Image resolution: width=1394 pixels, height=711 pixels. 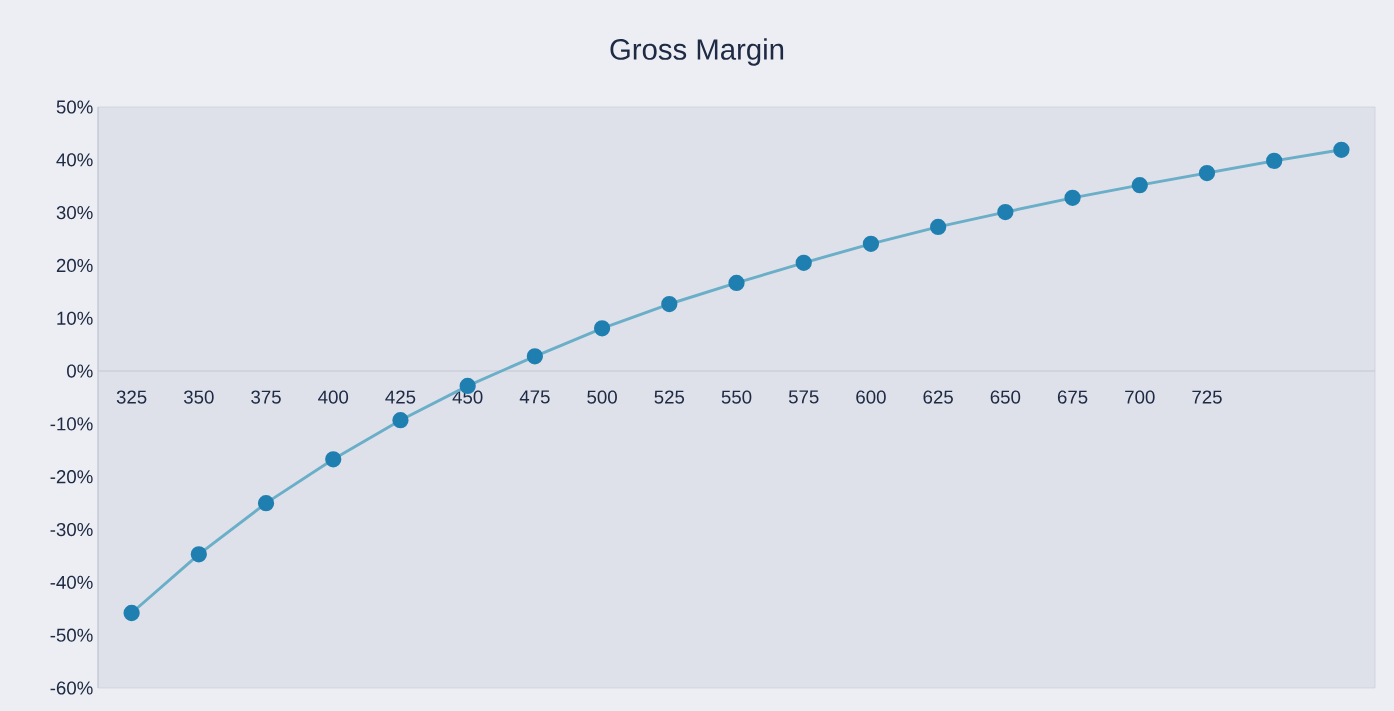 I want to click on x-tick-label: 725, so click(x=1207, y=397).